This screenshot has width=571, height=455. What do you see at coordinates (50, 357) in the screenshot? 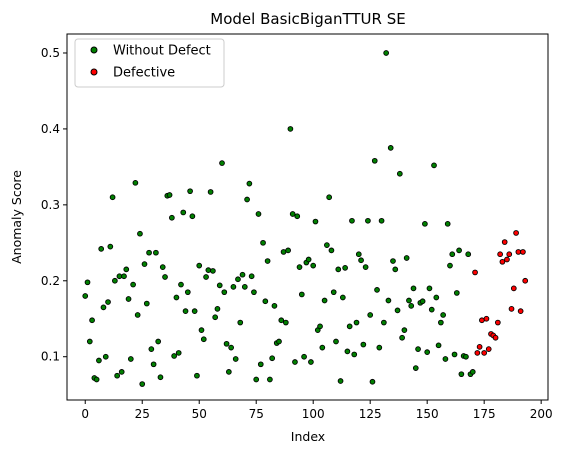
I see `y-tick-label: 0.1` at bounding box center [50, 357].